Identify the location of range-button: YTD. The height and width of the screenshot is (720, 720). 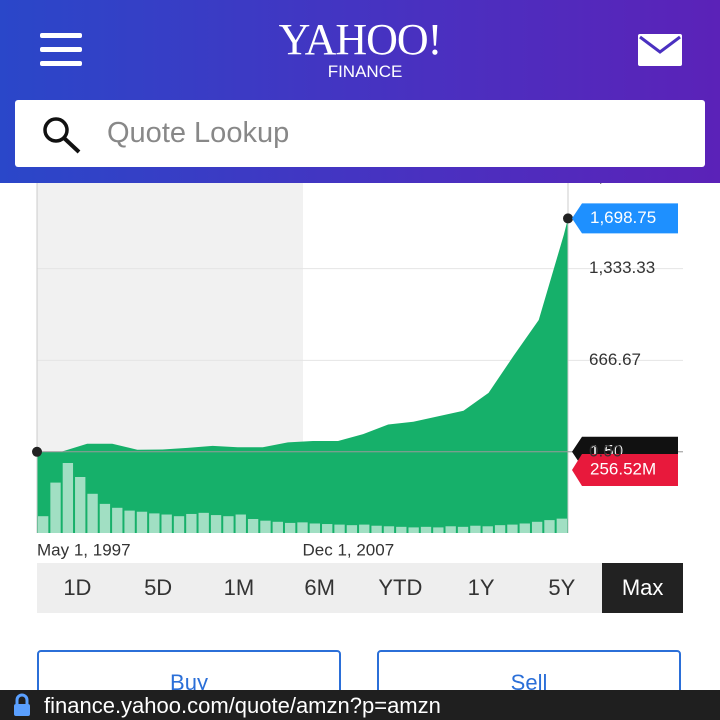
(400, 587).